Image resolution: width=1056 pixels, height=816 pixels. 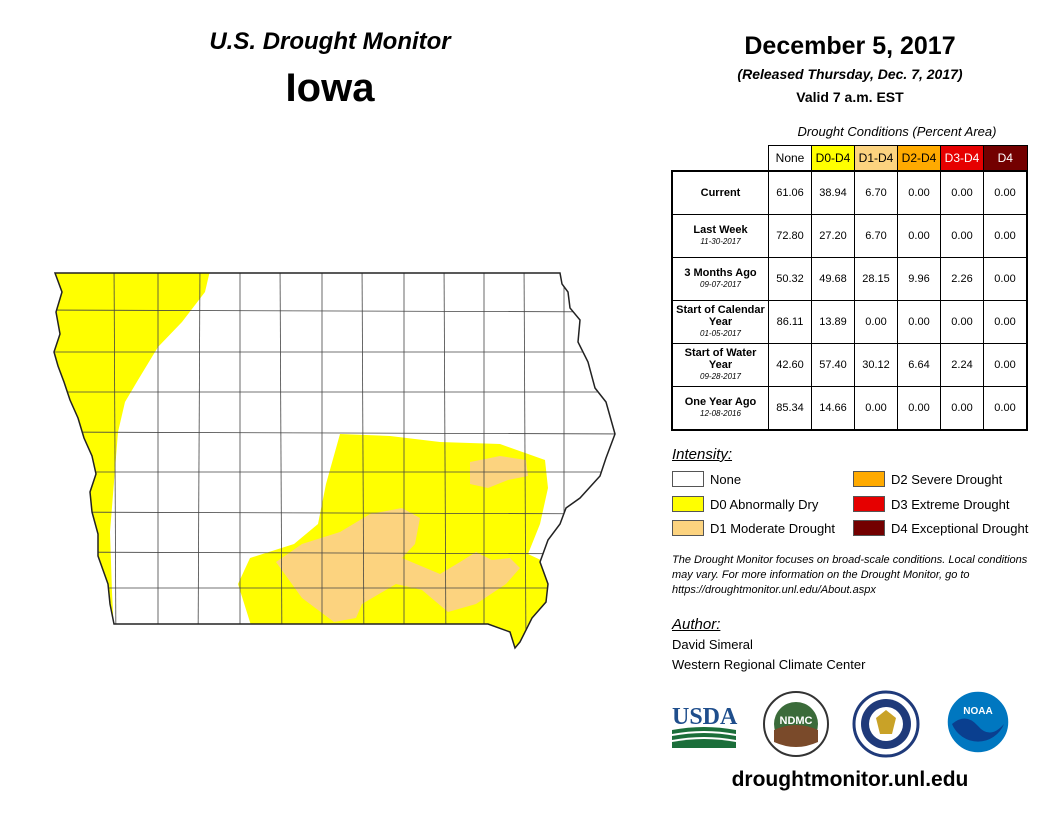 I want to click on map-date: December 5, 2017, so click(x=850, y=46).